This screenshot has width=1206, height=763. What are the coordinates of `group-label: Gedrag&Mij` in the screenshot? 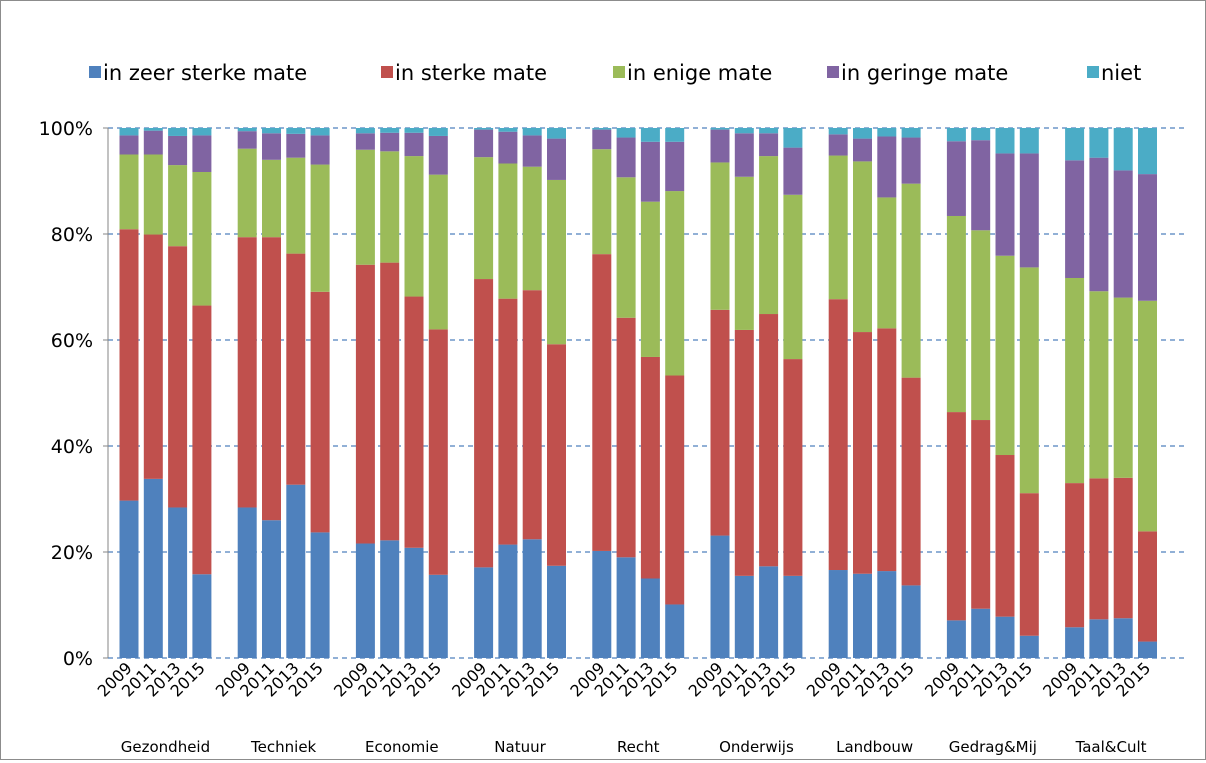 It's located at (993, 747).